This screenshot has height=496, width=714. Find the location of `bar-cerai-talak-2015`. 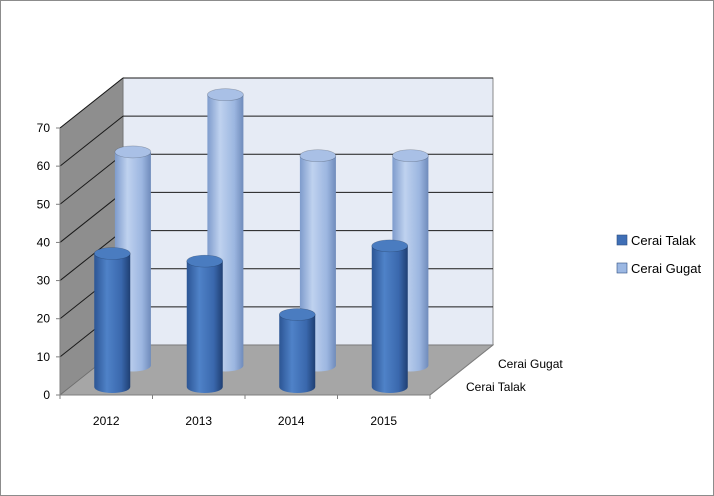

bar-cerai-talak-2015 is located at coordinates (390, 316).